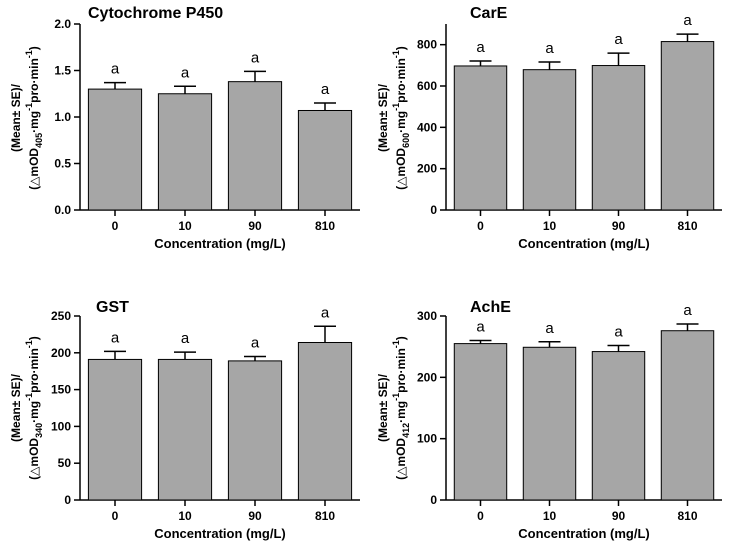 Image resolution: width=737 pixels, height=551 pixels. I want to click on y-tick-label: 1.0, so click(62, 117).